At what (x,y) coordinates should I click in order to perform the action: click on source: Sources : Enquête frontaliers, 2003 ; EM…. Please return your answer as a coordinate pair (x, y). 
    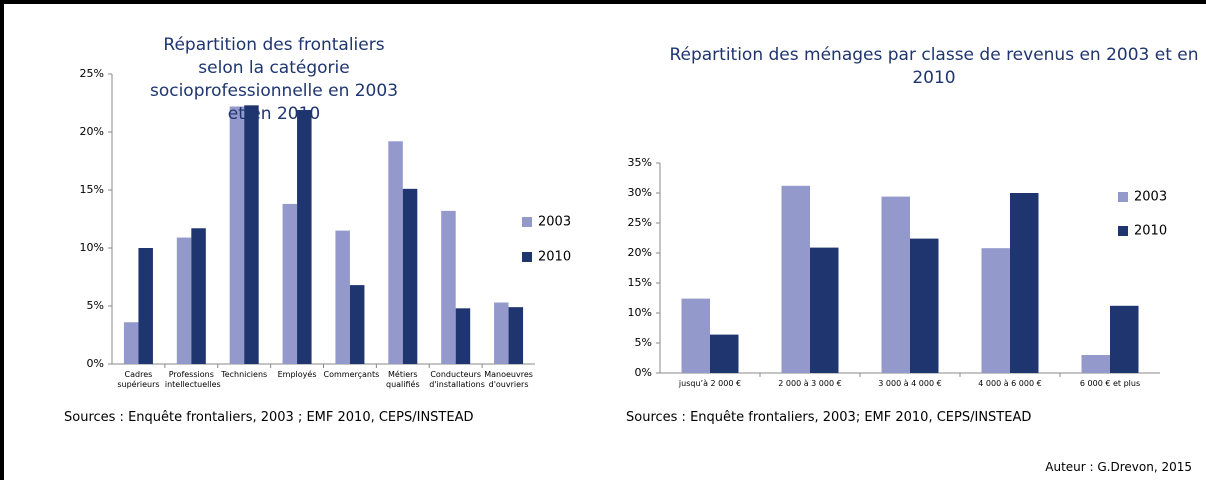
    Looking at the image, I should click on (269, 417).